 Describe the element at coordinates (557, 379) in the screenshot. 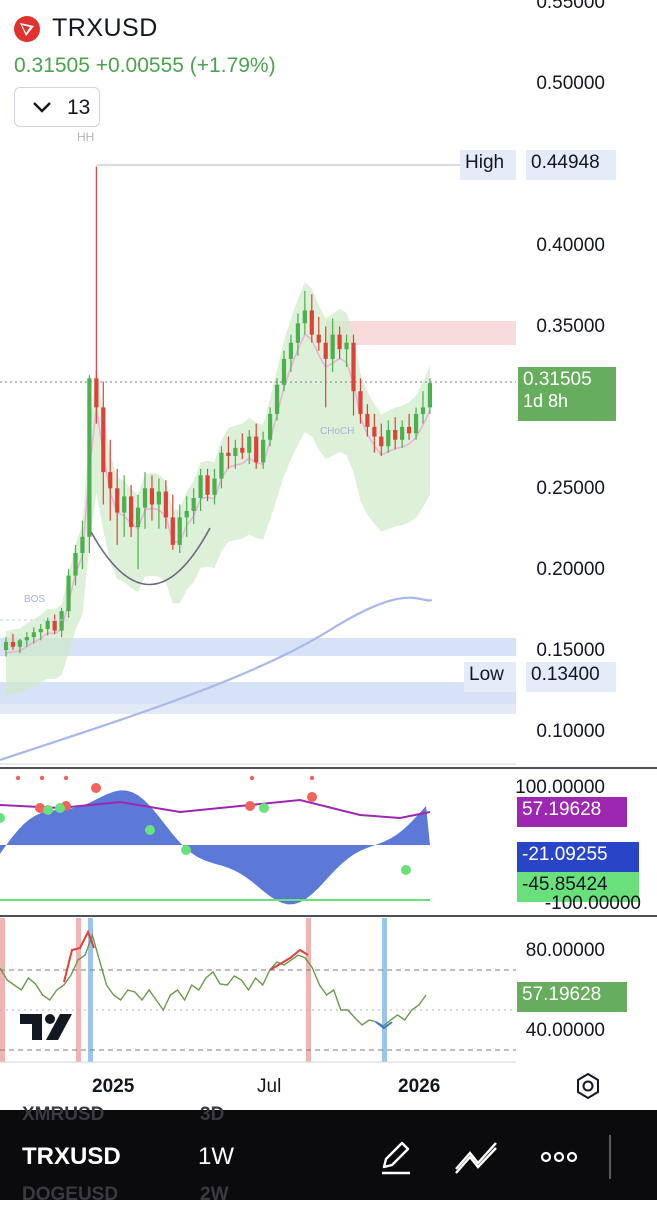

I see `last-price-value: 0.31505` at that location.